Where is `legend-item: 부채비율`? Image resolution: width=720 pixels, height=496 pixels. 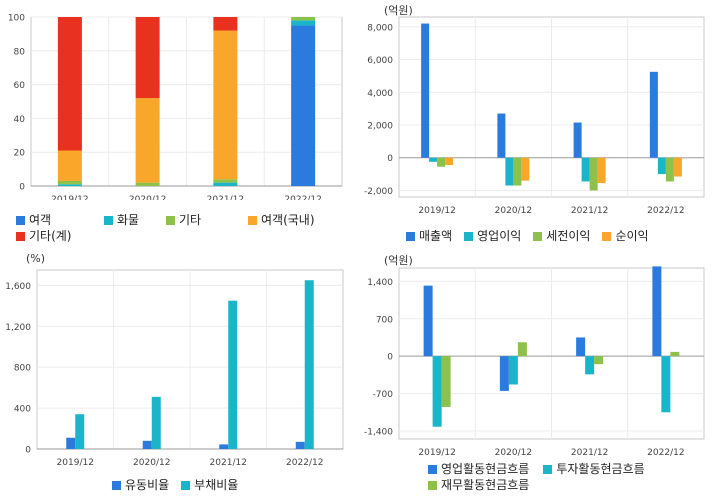 legend-item: 부채비율 is located at coordinates (209, 485).